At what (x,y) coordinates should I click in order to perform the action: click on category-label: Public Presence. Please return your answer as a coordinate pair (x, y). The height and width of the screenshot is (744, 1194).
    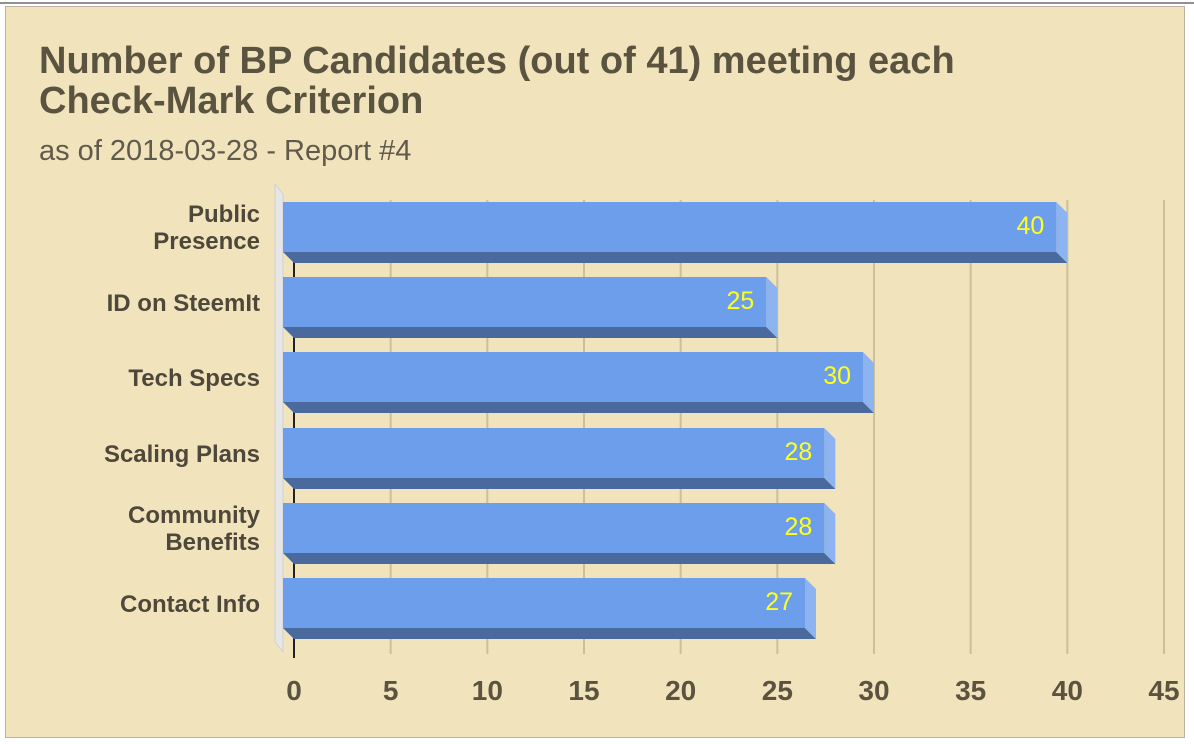
    Looking at the image, I should click on (206, 228).